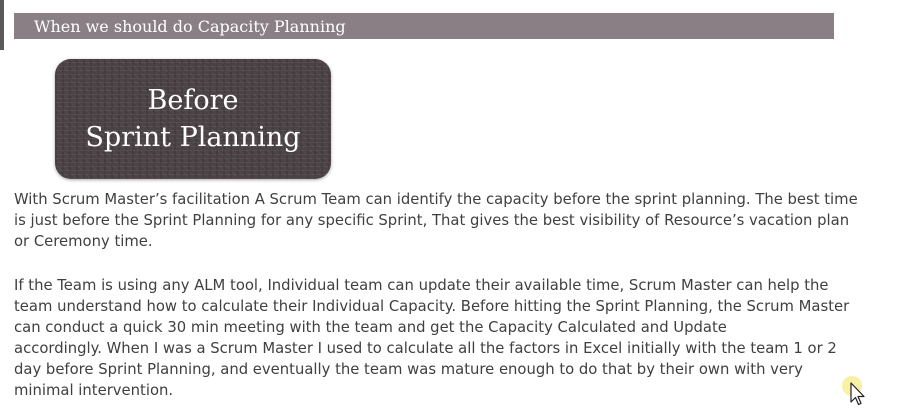  I want to click on badge-line-1: Before, so click(193, 100).